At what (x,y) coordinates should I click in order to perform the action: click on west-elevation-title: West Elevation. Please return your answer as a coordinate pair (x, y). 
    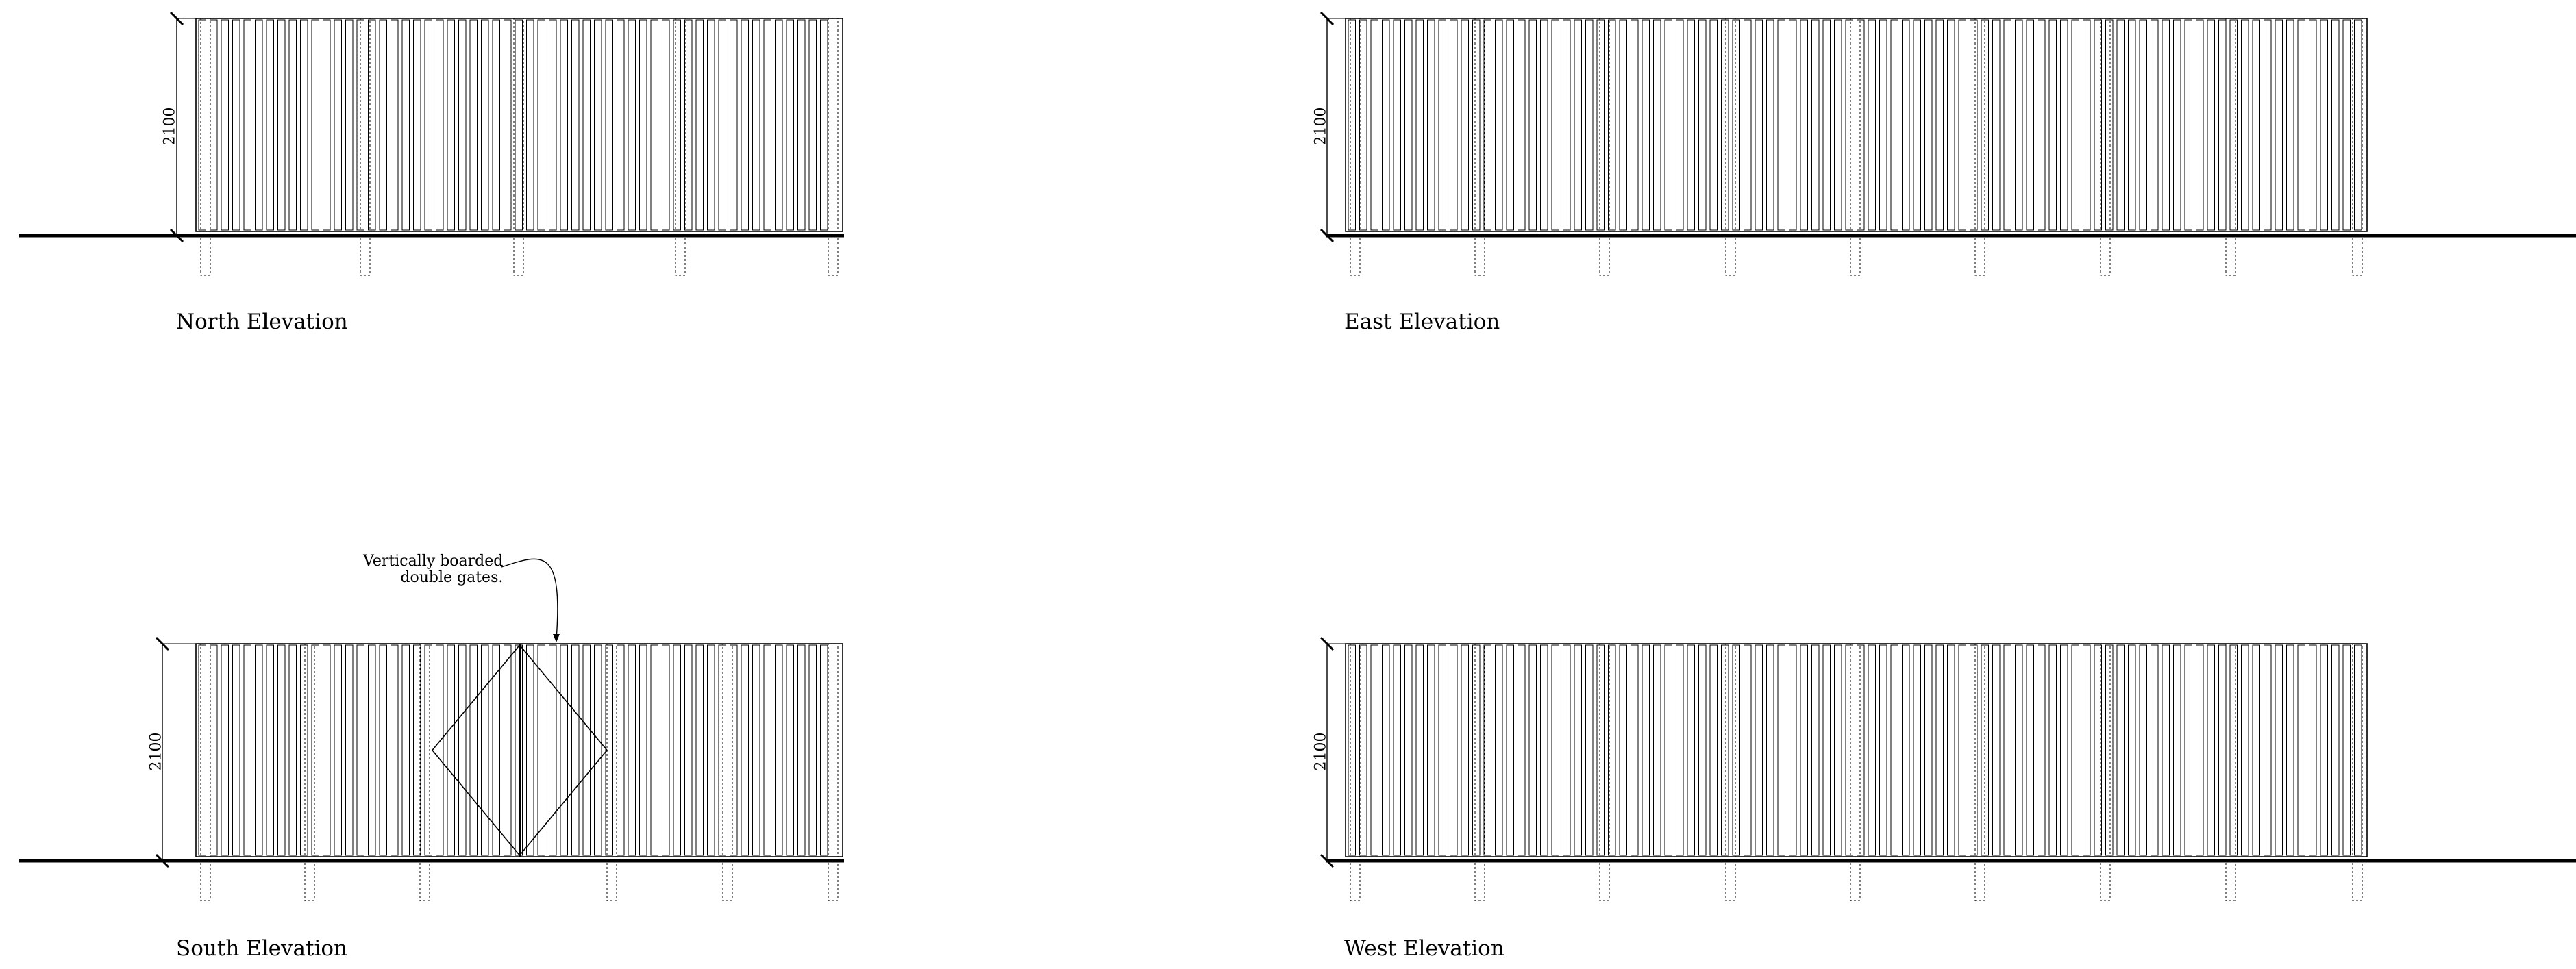
    Looking at the image, I should click on (1424, 949).